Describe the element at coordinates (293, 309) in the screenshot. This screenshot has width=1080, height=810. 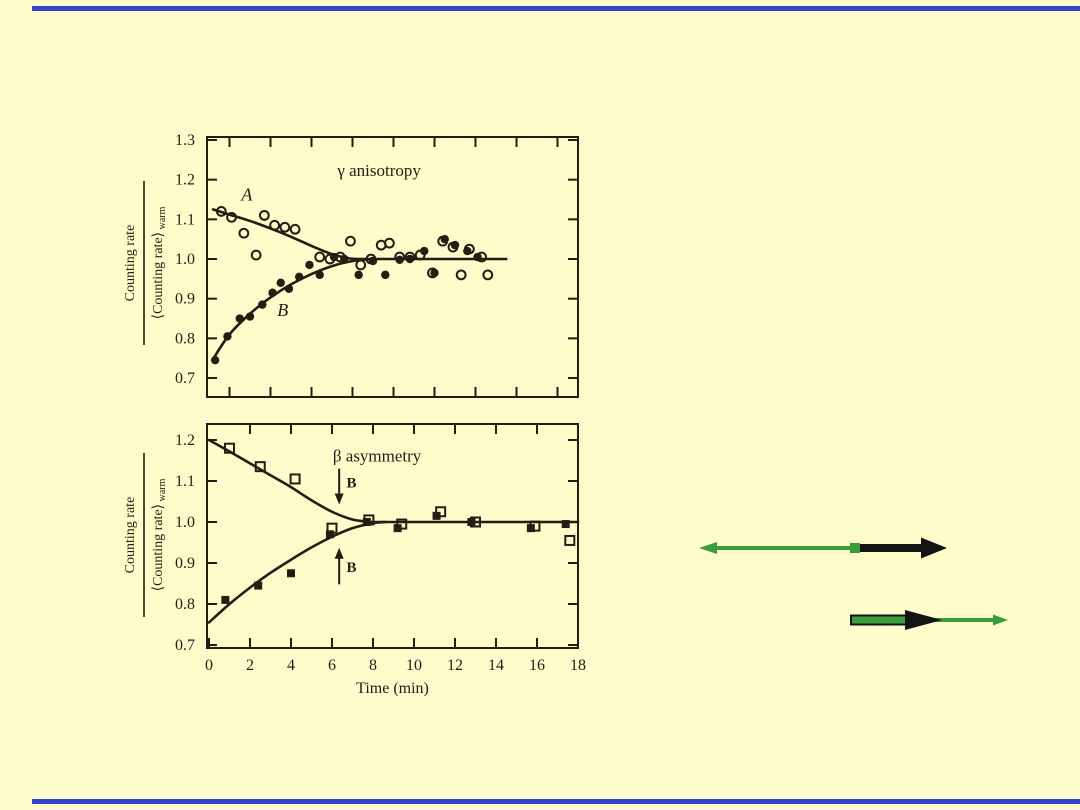
I see `B-curve` at that location.